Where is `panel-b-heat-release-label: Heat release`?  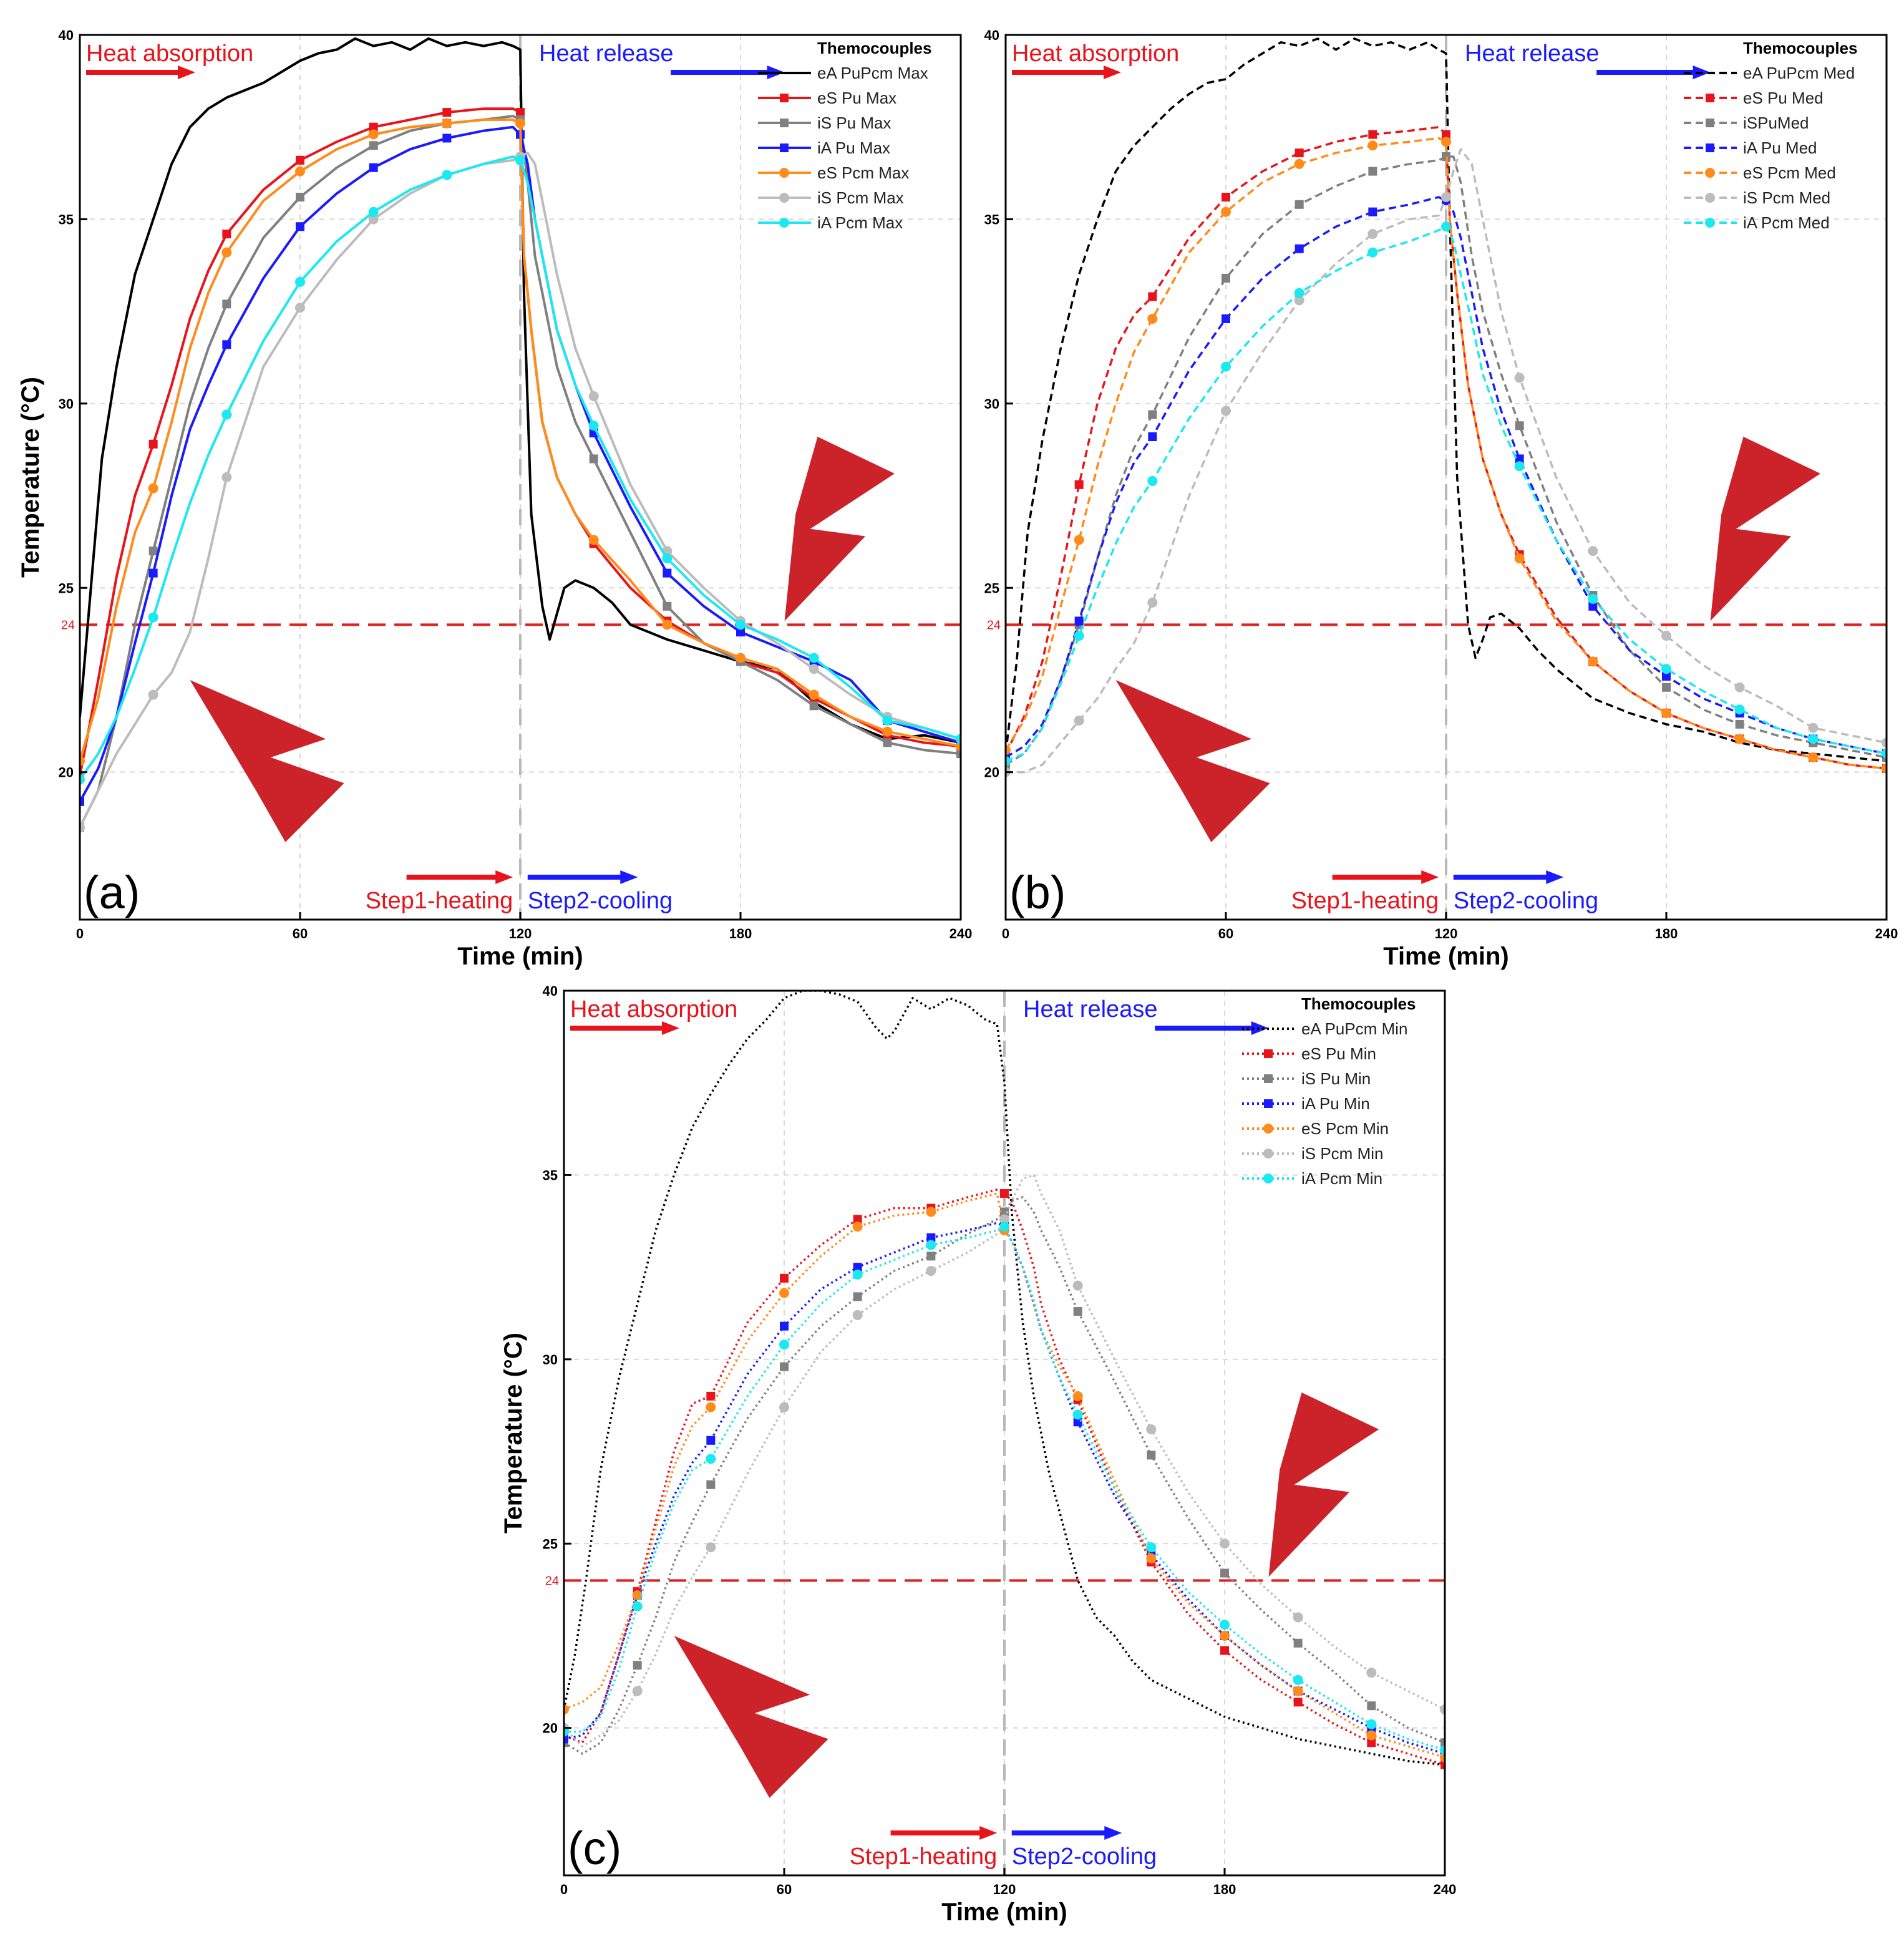 panel-b-heat-release-label: Heat release is located at coordinates (1532, 54).